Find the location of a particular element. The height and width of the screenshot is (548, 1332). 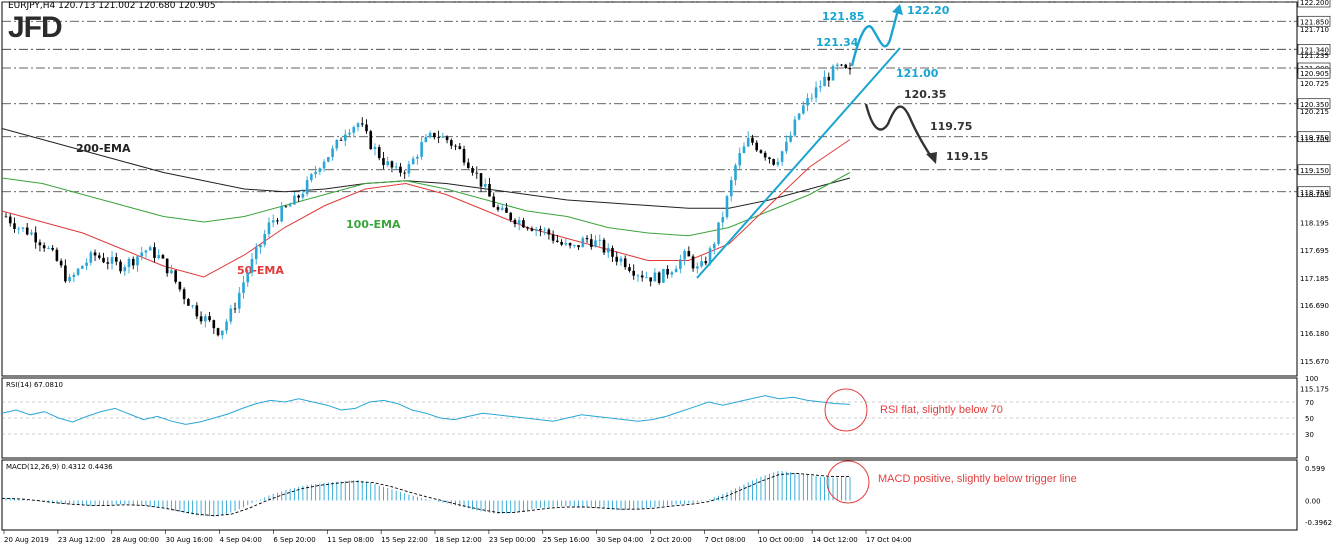

rsi-tick-label: 30 is located at coordinates (1309, 435).